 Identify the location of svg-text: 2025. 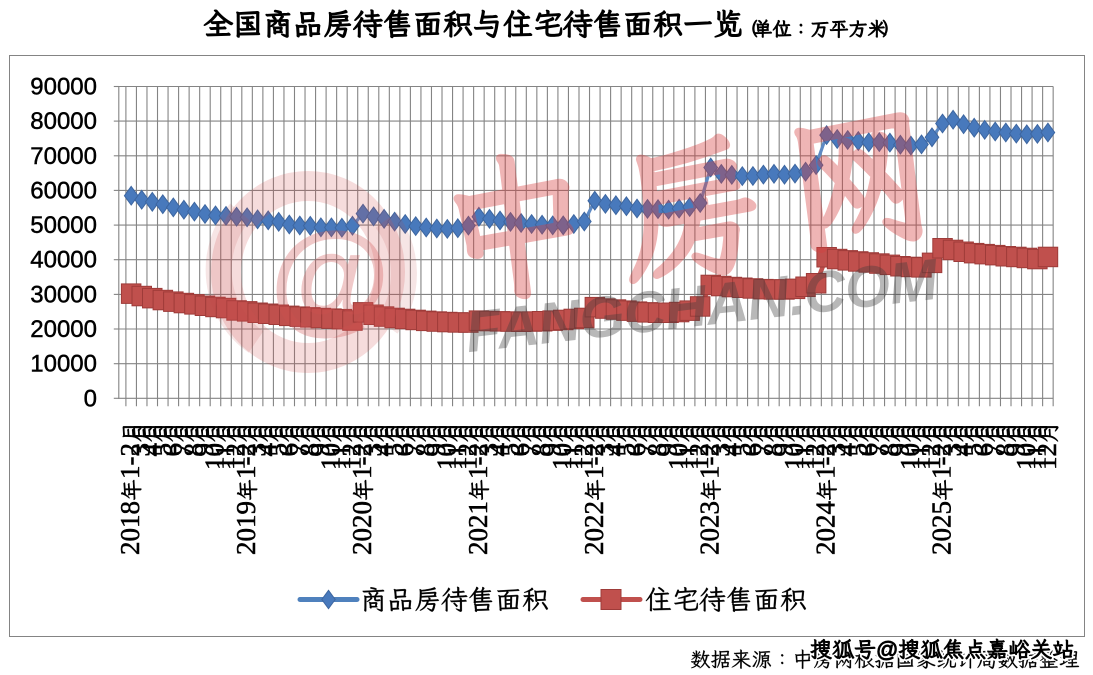
(942, 528).